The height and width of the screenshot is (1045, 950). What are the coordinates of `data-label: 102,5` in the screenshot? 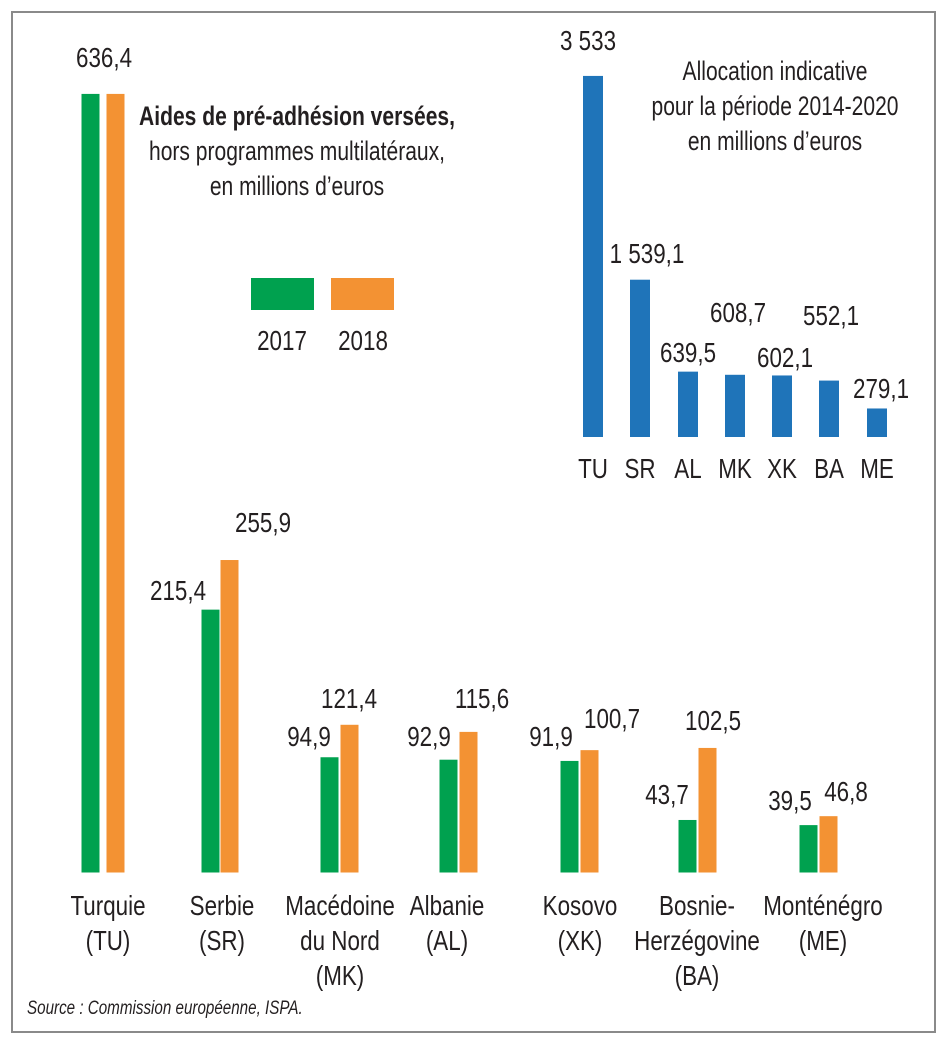 It's located at (713, 721).